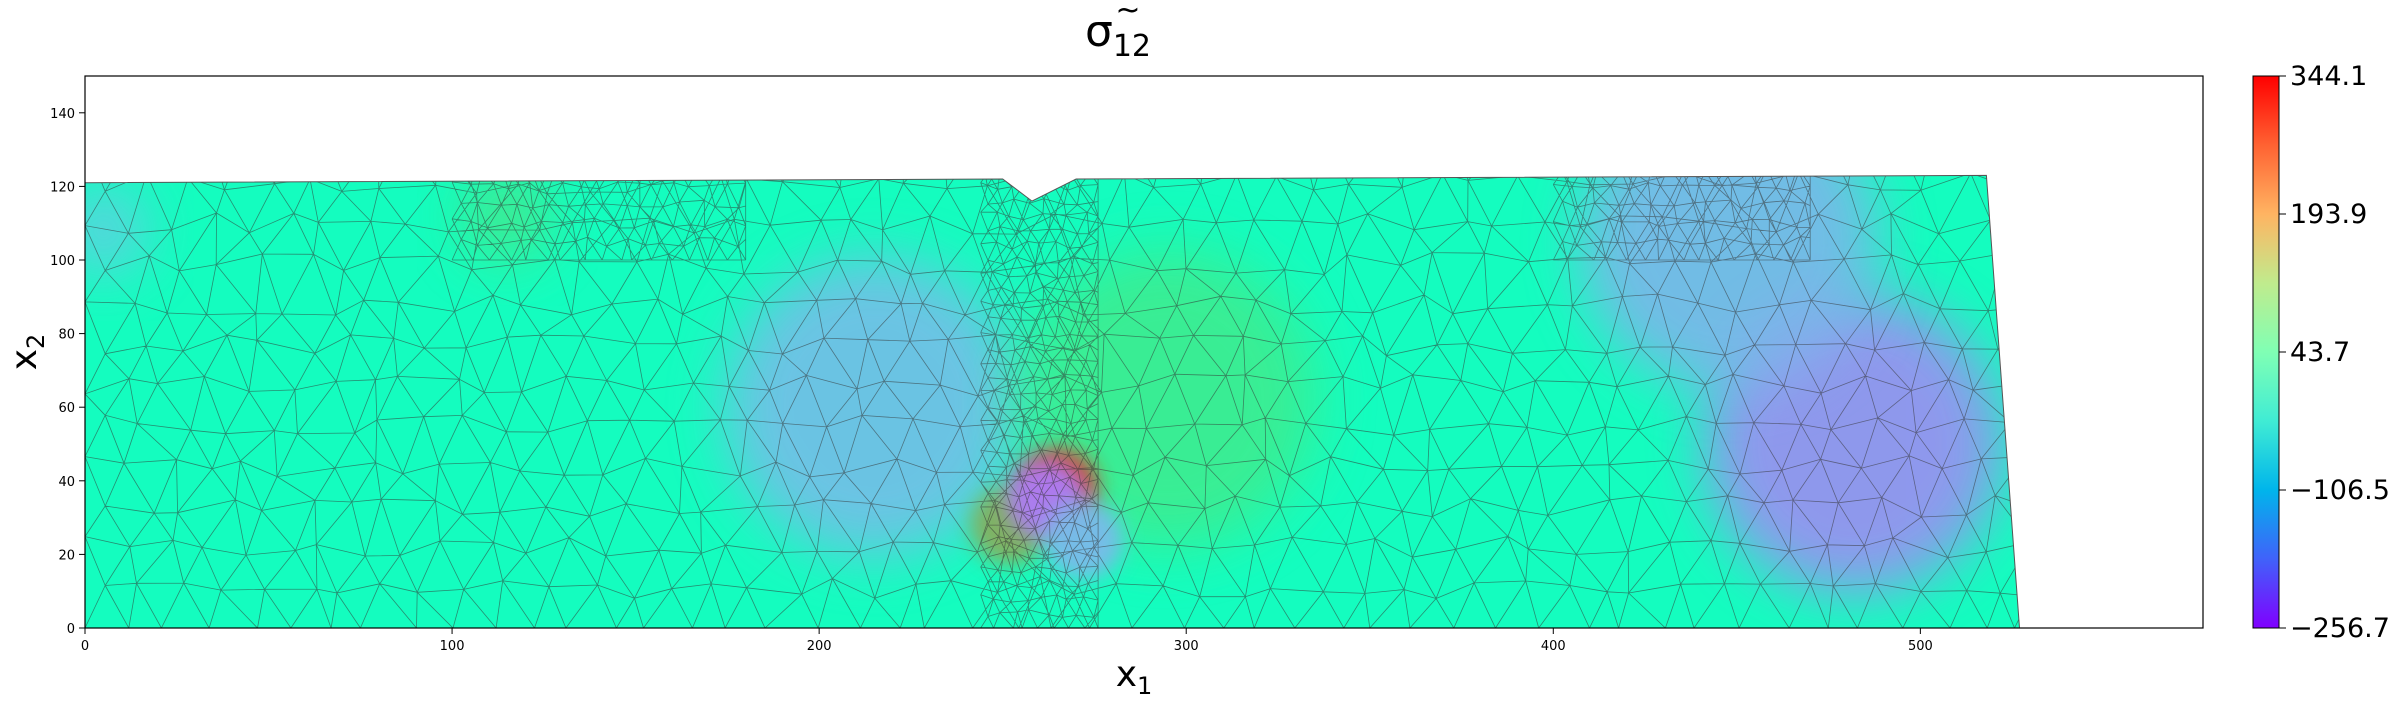 The image size is (2390, 701). I want to click on colorbar-tick-label: −256.7, so click(2340, 628).